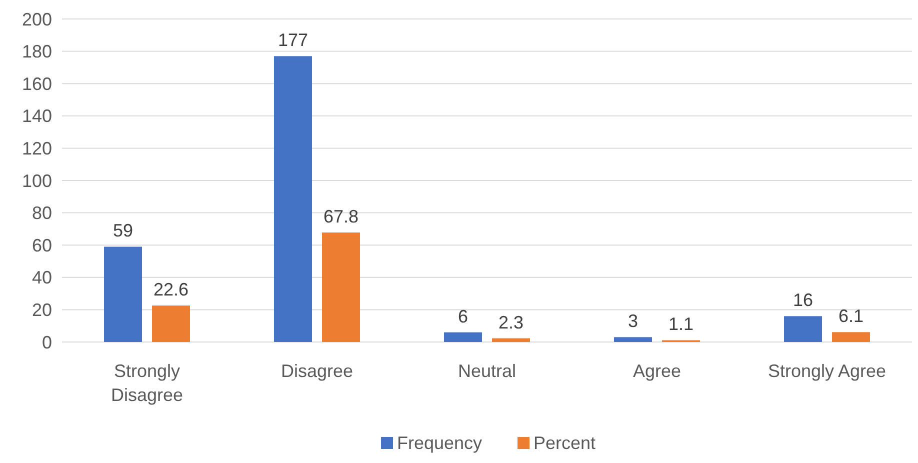  I want to click on x-tick-label: Strongly Disagree, so click(147, 383).